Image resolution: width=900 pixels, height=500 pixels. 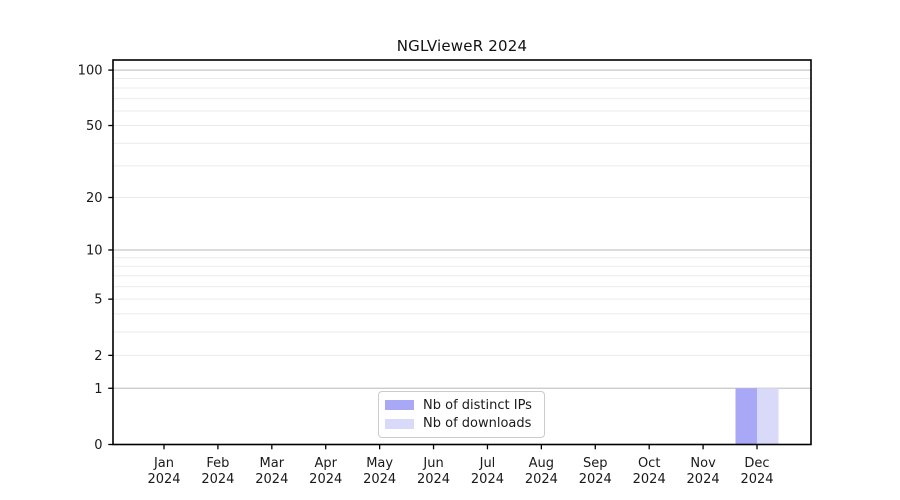 I want to click on x-tick-label: Oct 2024, so click(x=649, y=471).